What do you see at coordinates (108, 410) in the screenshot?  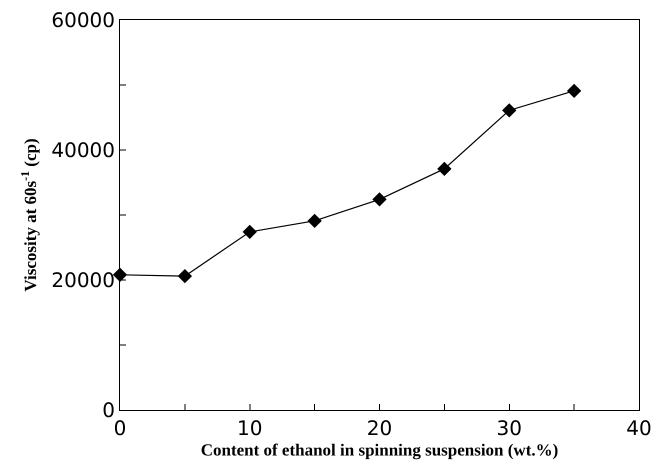 I see `y-tick-label: 0` at bounding box center [108, 410].